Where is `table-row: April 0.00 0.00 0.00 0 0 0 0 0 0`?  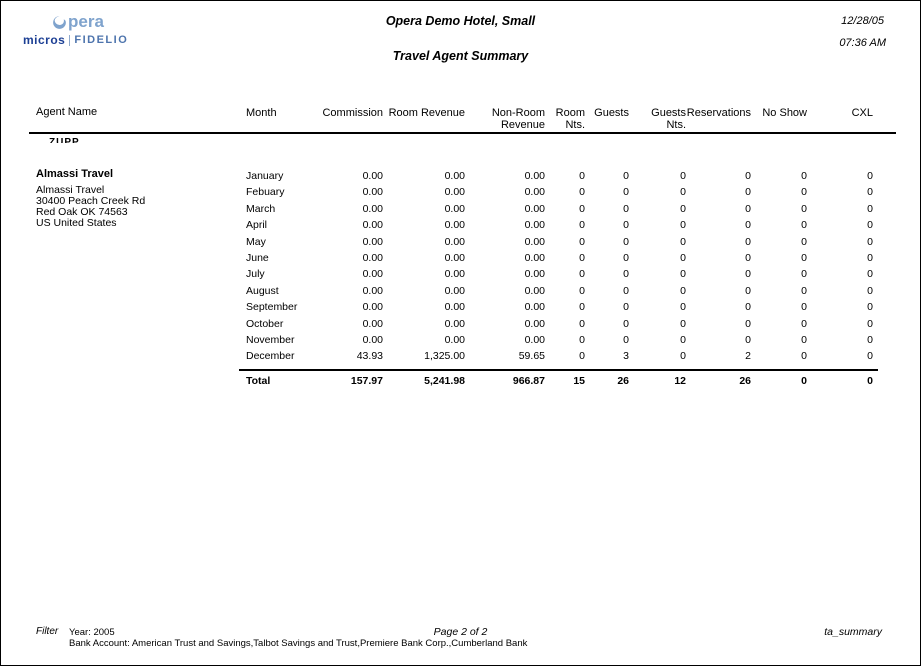 table-row: April 0.00 0.00 0.00 0 0 0 0 0 0 is located at coordinates (460, 225).